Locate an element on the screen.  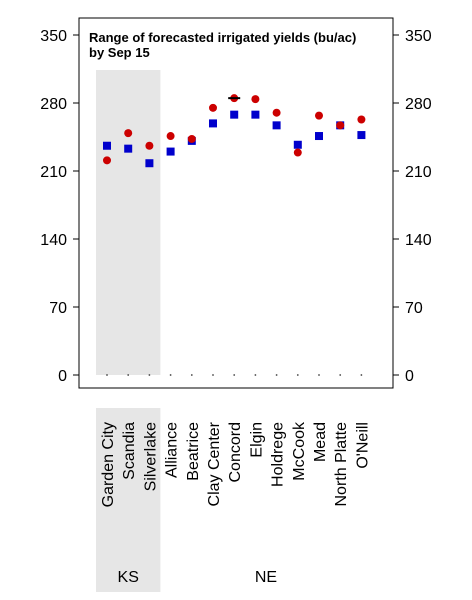
category-label: Silverlake is located at coordinates (150, 456).